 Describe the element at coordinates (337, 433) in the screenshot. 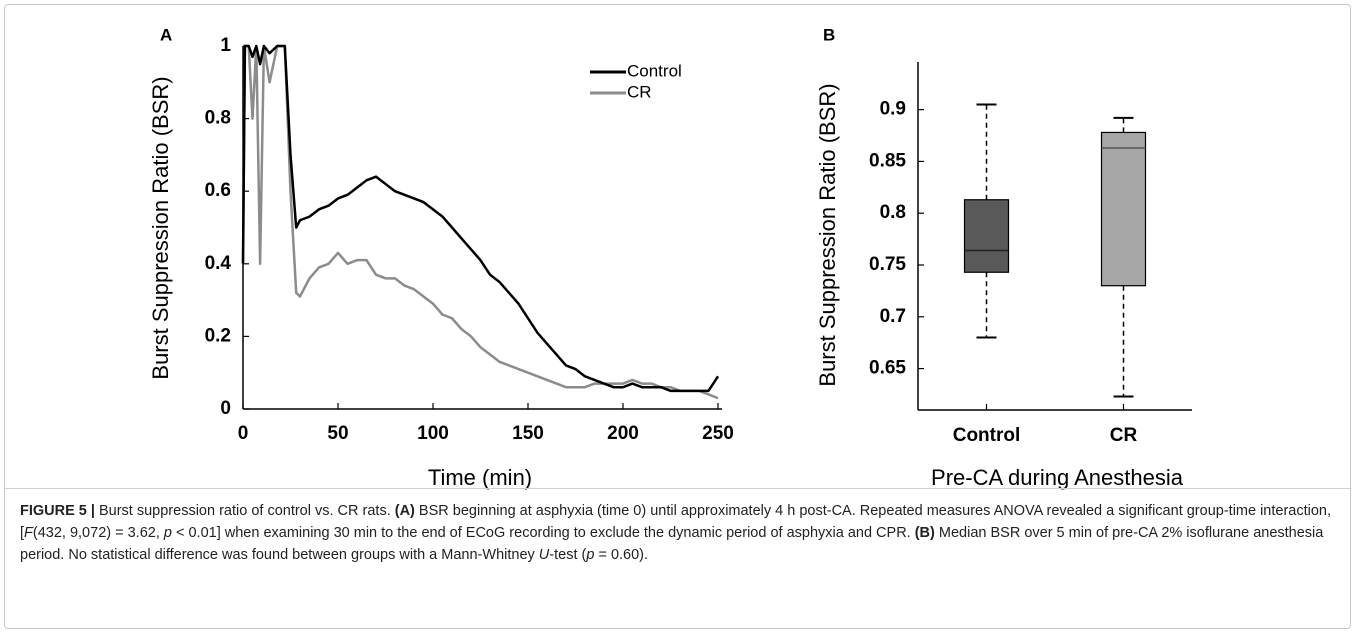

I see `x-tick-label: 50` at that location.